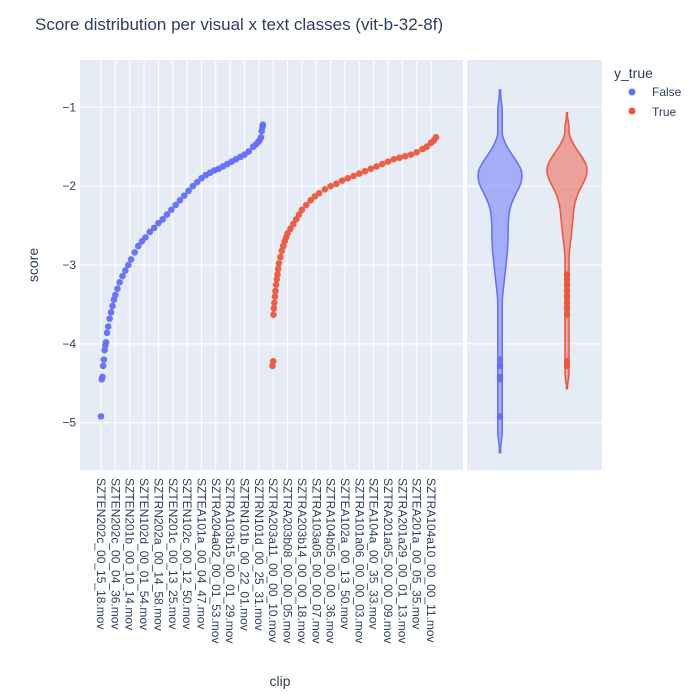 The image size is (700, 700). I want to click on x-tick-label: SZTEN201b_00_10_14.mov, so click(130, 554).